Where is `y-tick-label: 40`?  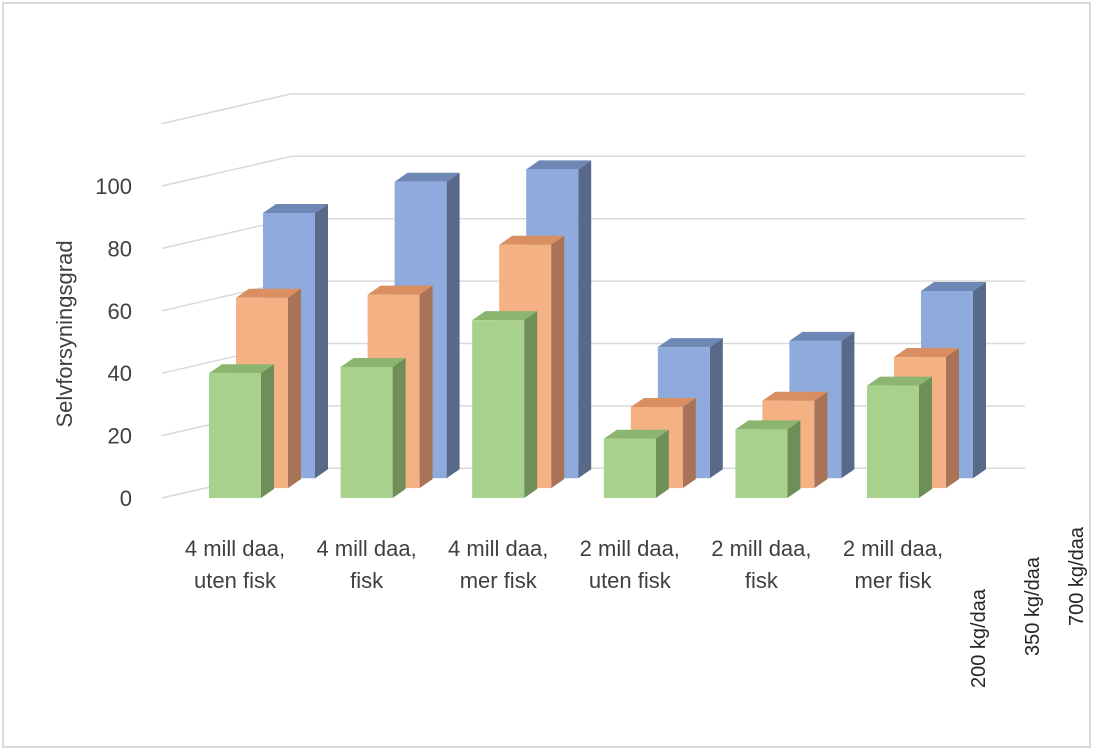
y-tick-label: 40 is located at coordinates (120, 373).